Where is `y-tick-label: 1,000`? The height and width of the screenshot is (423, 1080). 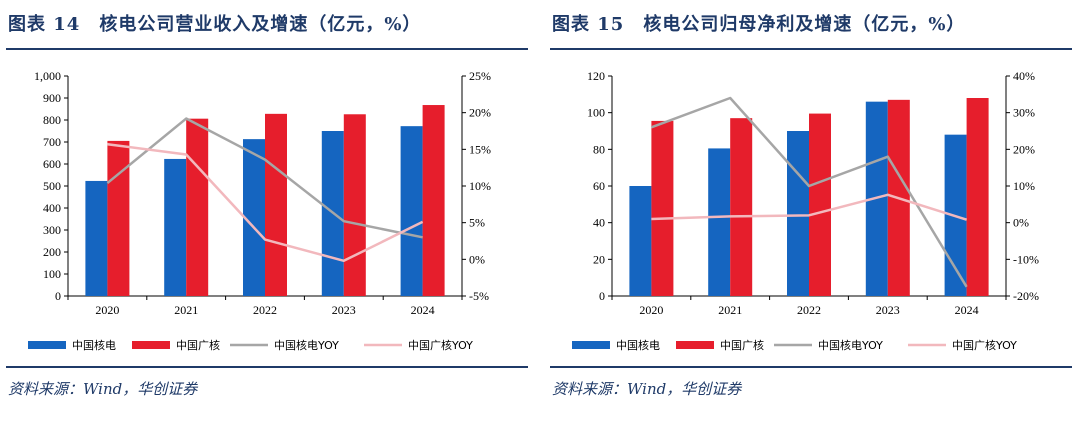 y-tick-label: 1,000 is located at coordinates (47, 76).